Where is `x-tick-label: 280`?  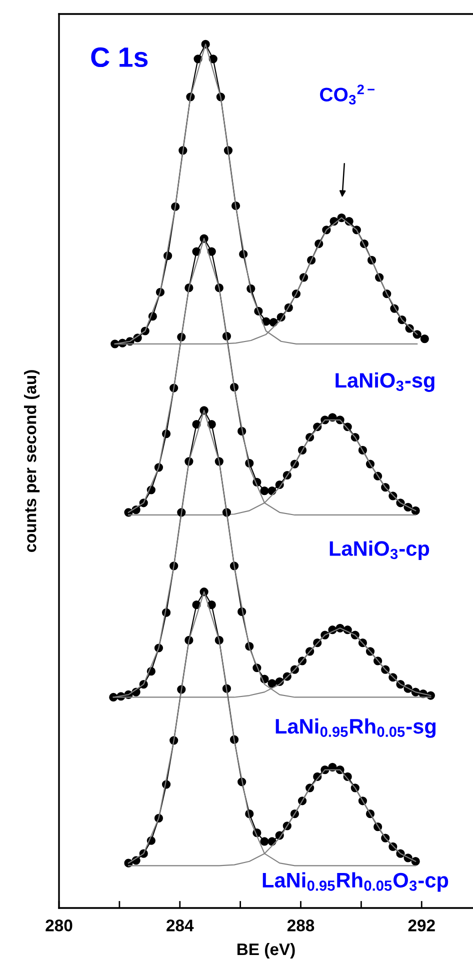
x-tick-label: 280 is located at coordinates (59, 926).